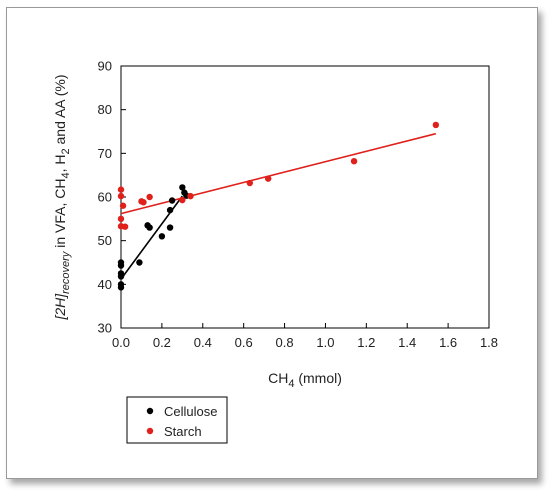 The image size is (550, 491). I want to click on x-tick-label: 0.2, so click(162, 342).